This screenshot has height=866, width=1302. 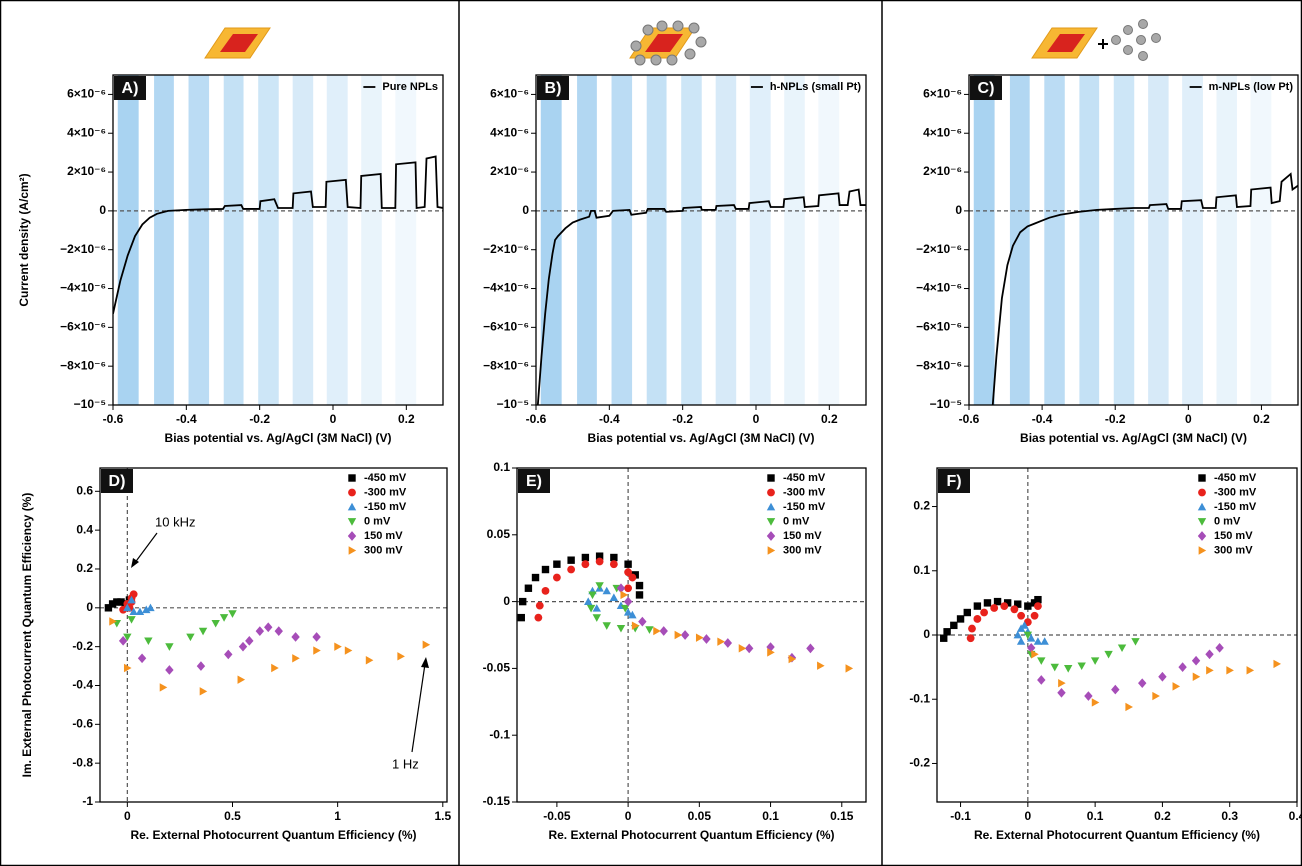 I want to click on y-tick-label: −8×10⁻⁶, so click(x=939, y=365).